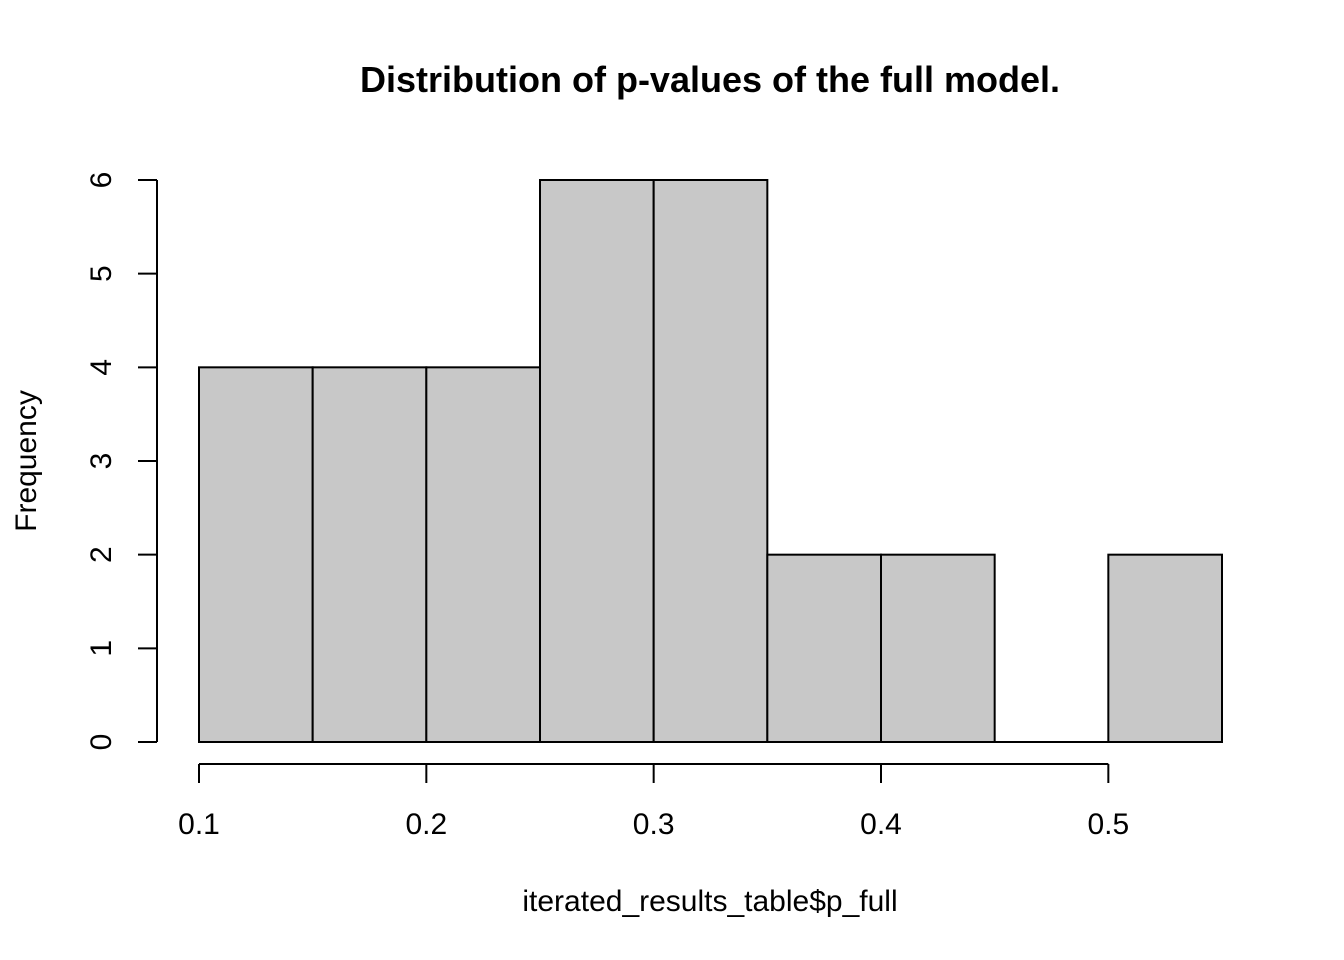  I want to click on x-tick-label: 0.5, so click(1108, 824).